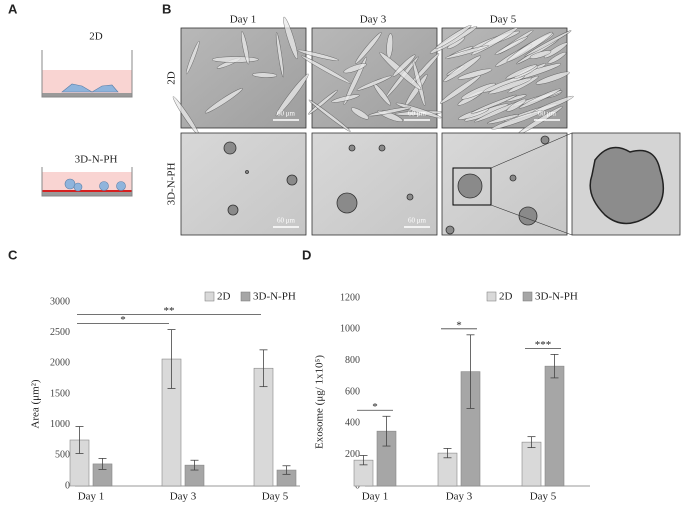 The width and height of the screenshot is (685, 508). I want to click on schematic-label: 2D, so click(96, 37).